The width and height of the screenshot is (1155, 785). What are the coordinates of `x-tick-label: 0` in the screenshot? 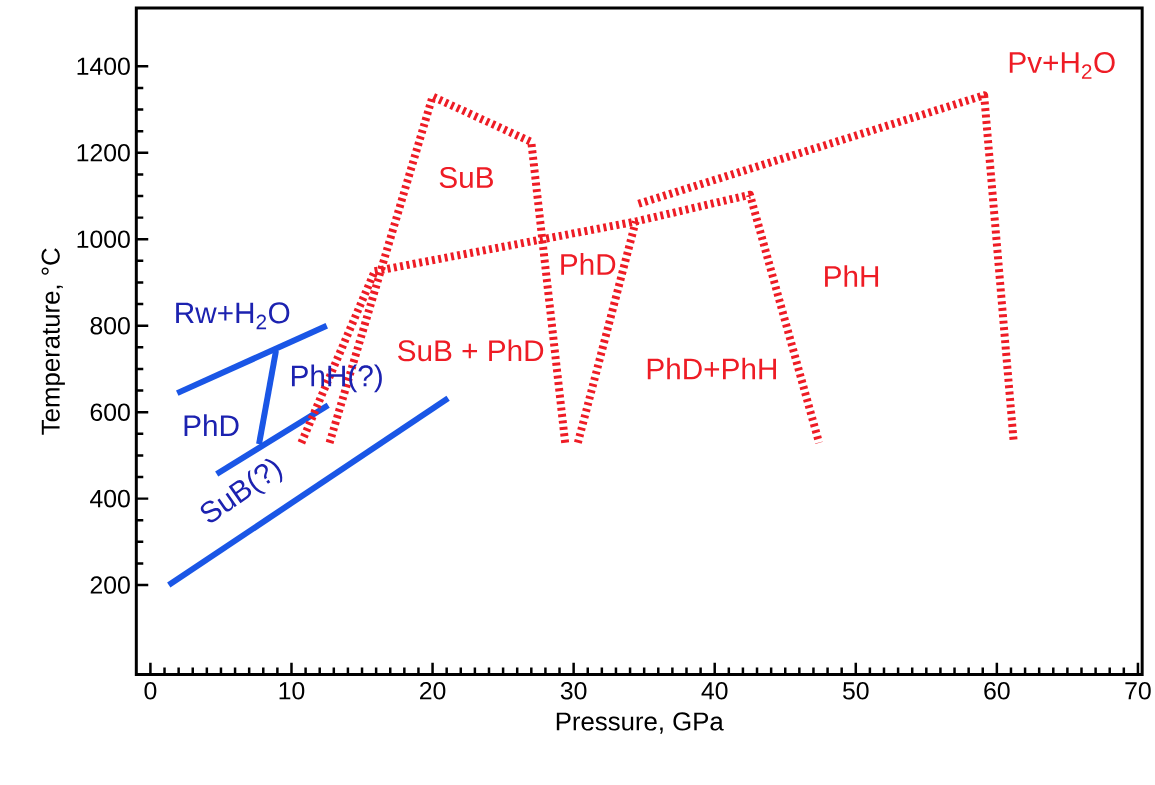 It's located at (150, 691).